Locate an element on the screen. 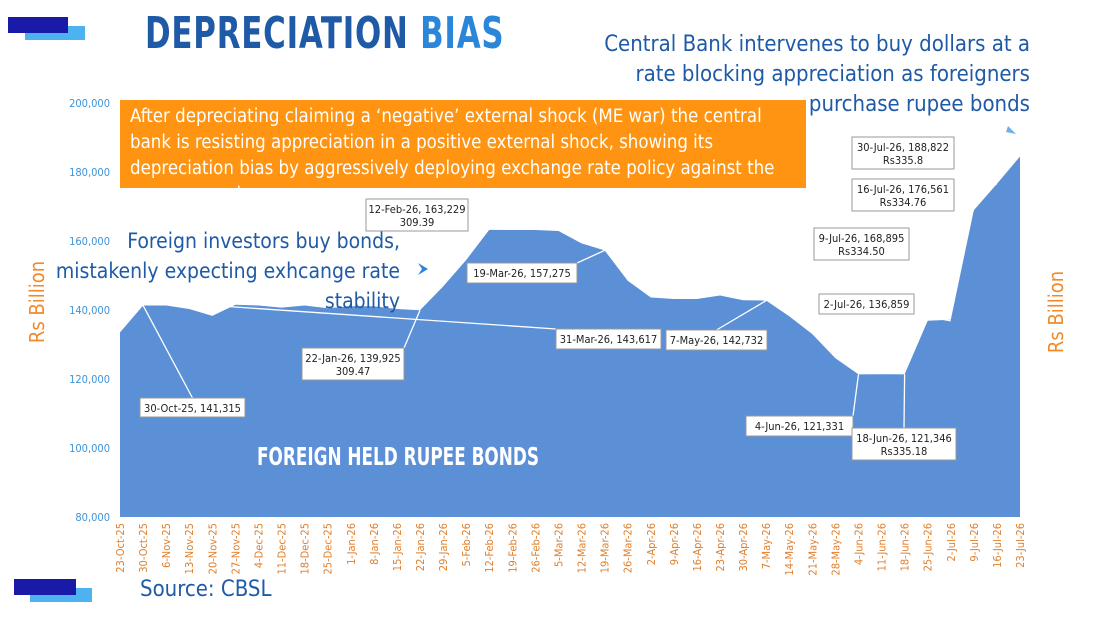 Image resolution: width=1100 pixels, height=620 pixels. x-tick-label: 29-Jan-26 is located at coordinates (443, 547).